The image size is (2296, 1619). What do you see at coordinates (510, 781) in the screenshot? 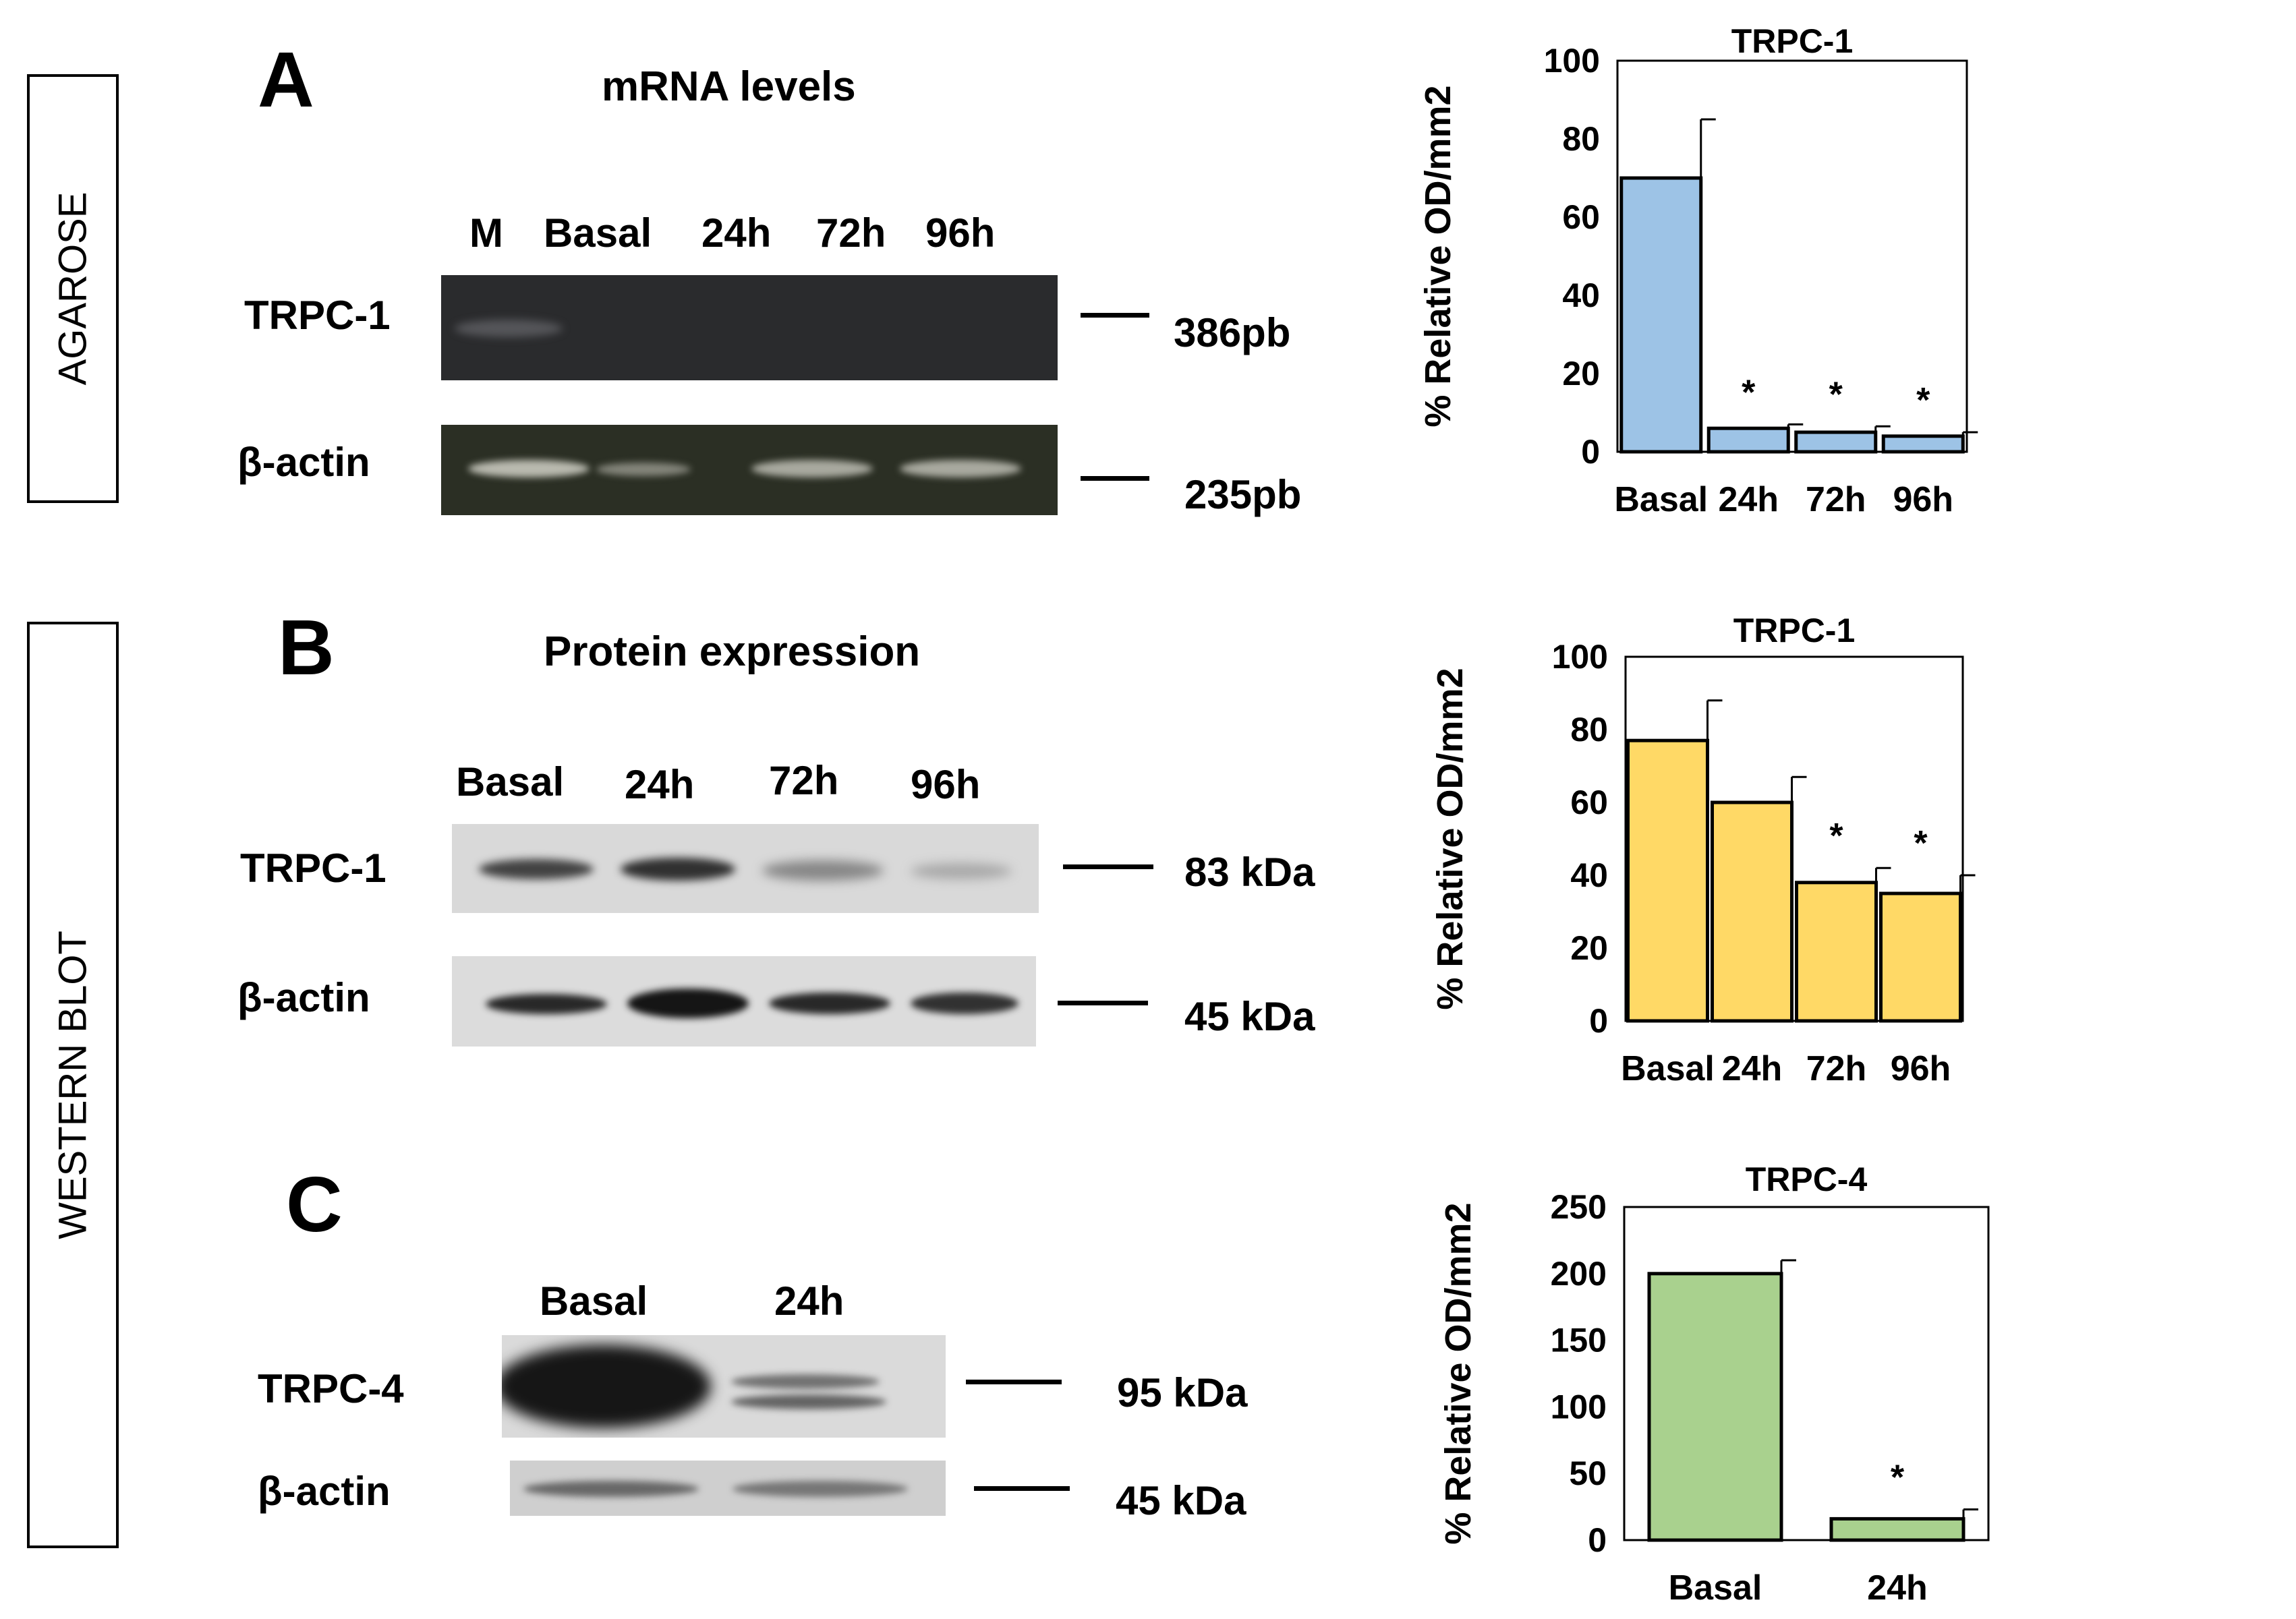
I see `panel-b-lane-label: Basal` at bounding box center [510, 781].